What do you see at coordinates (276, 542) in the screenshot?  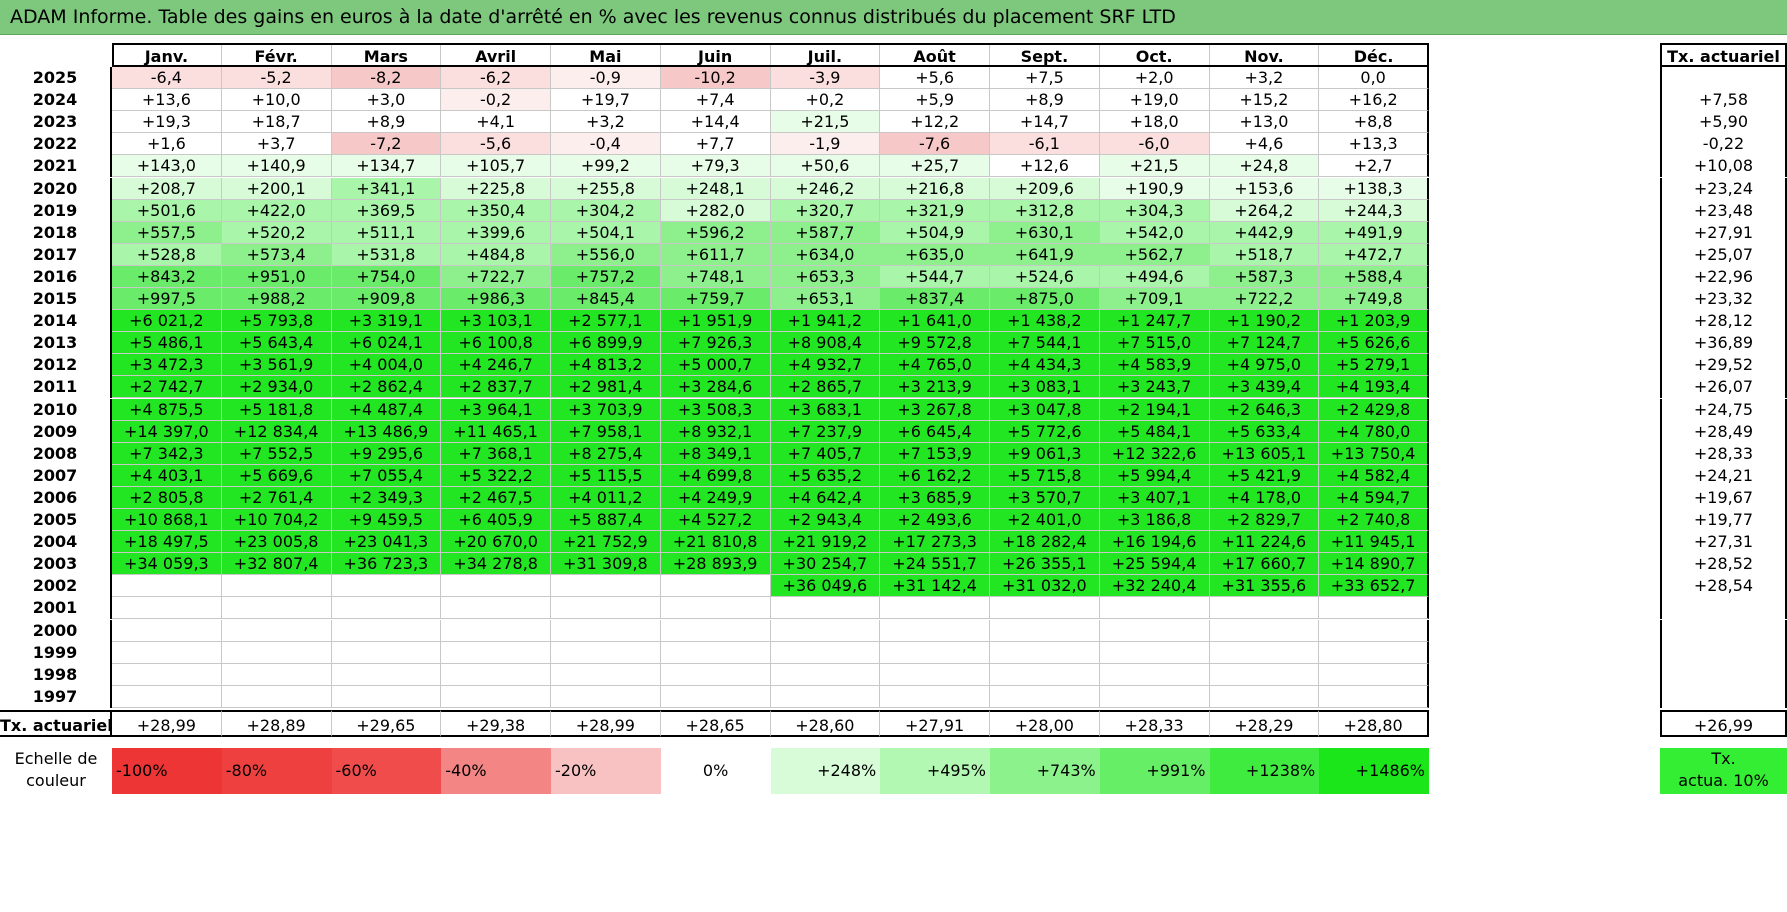 I see `gain-cell: +23 005,8` at bounding box center [276, 542].